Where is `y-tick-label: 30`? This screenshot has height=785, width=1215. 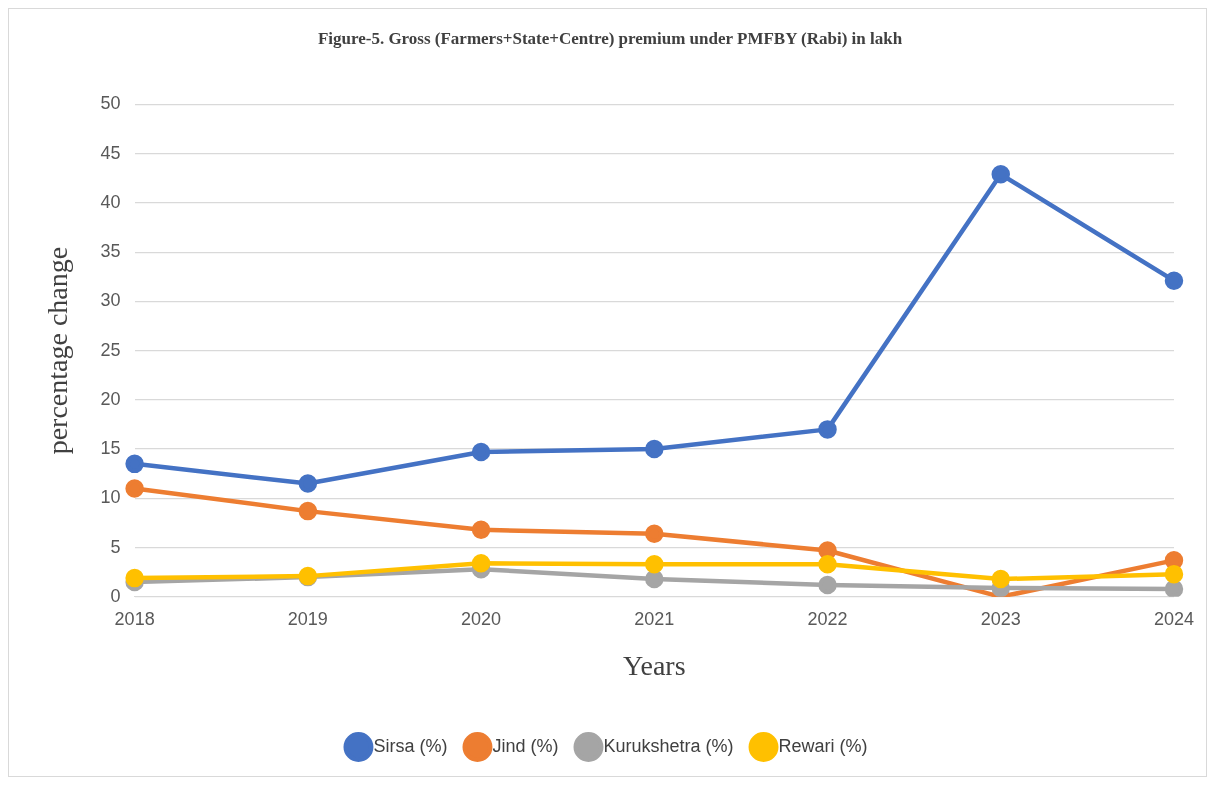
y-tick-label: 30 is located at coordinates (110, 300).